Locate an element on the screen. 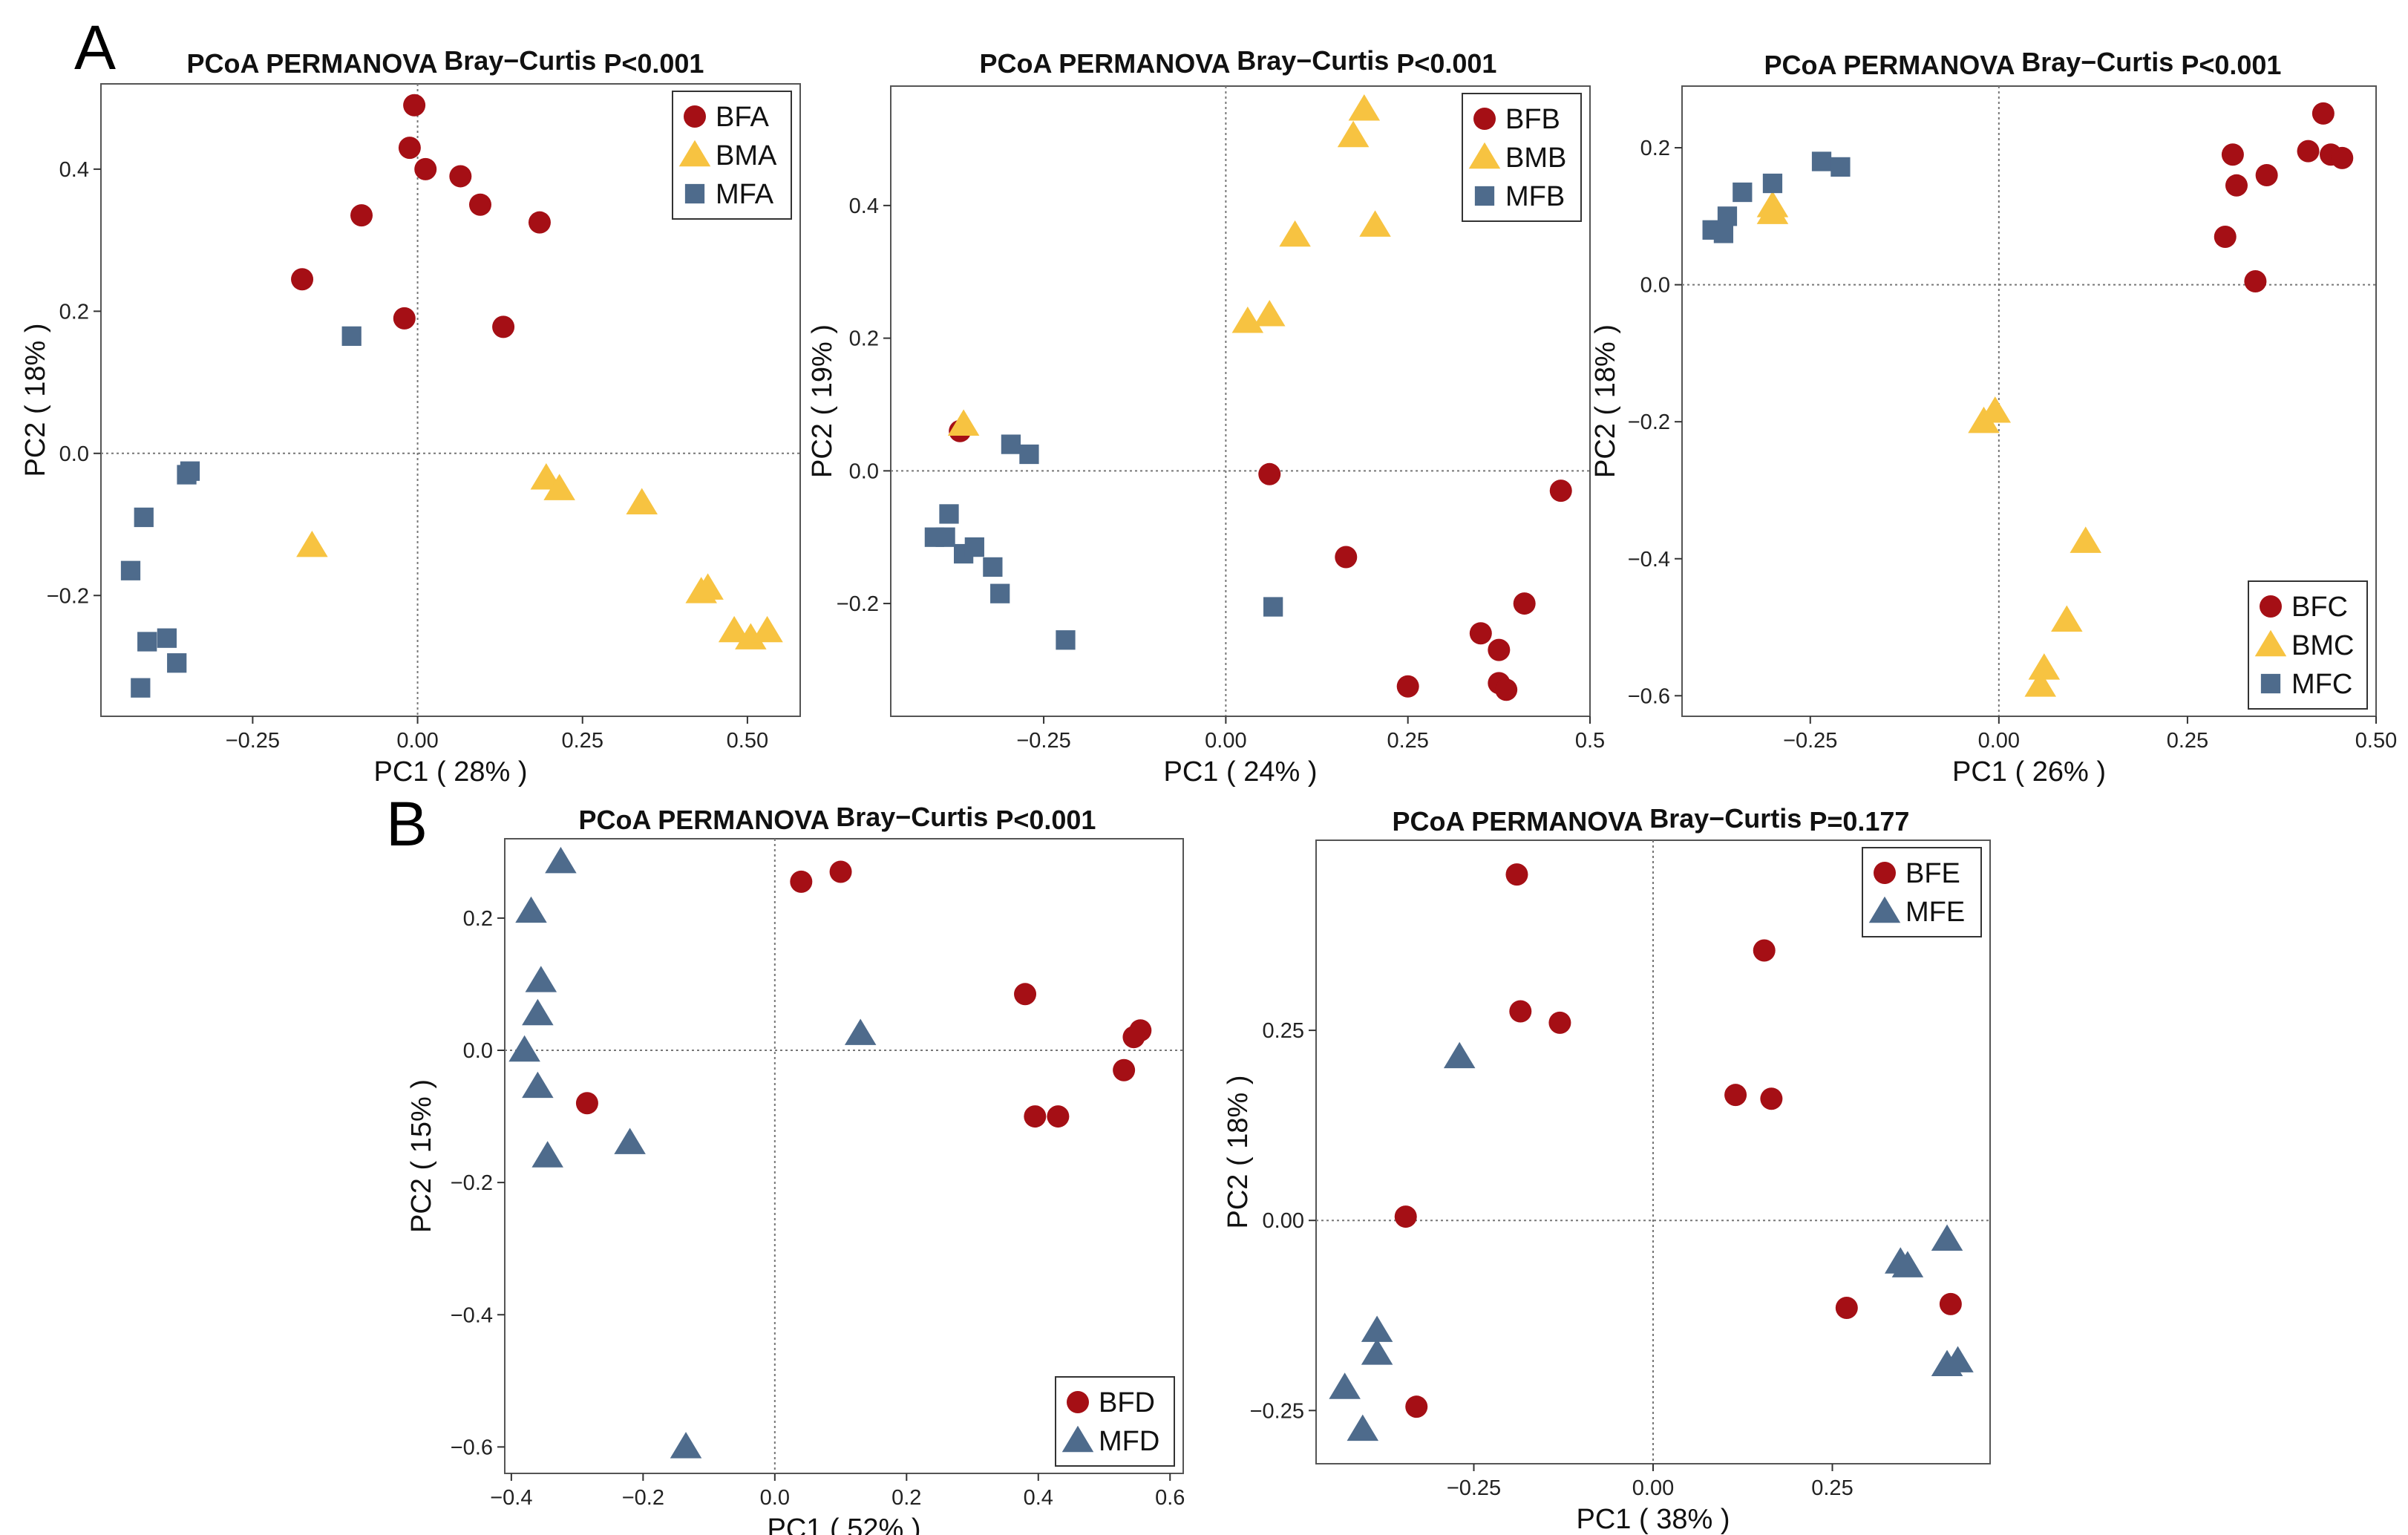  legend-key-mfd is located at coordinates (1078, 1439).